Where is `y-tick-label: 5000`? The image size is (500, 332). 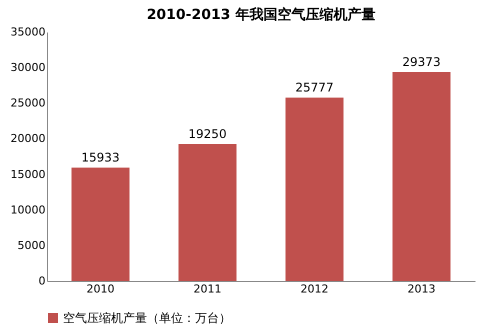 y-tick-label: 5000 is located at coordinates (32, 245).